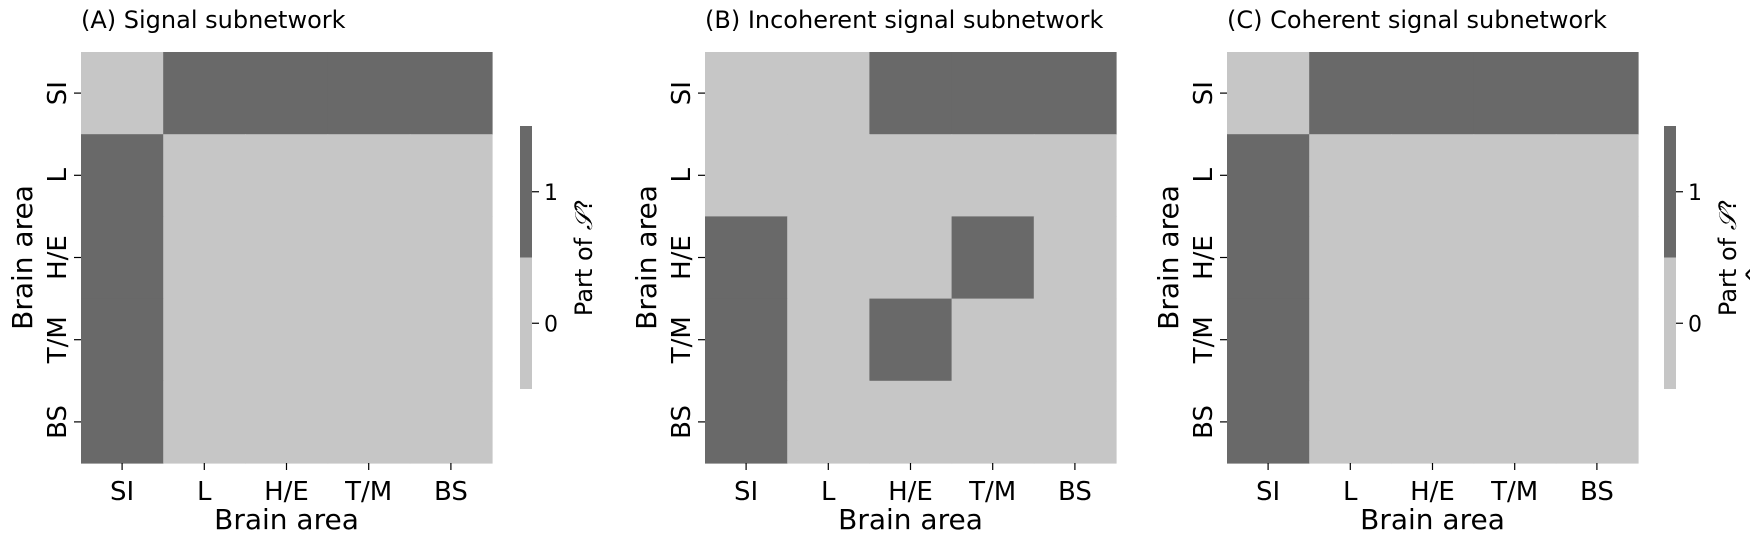 The image size is (1750, 544). I want to click on panel-2-cell-BS-L, so click(1350, 422).